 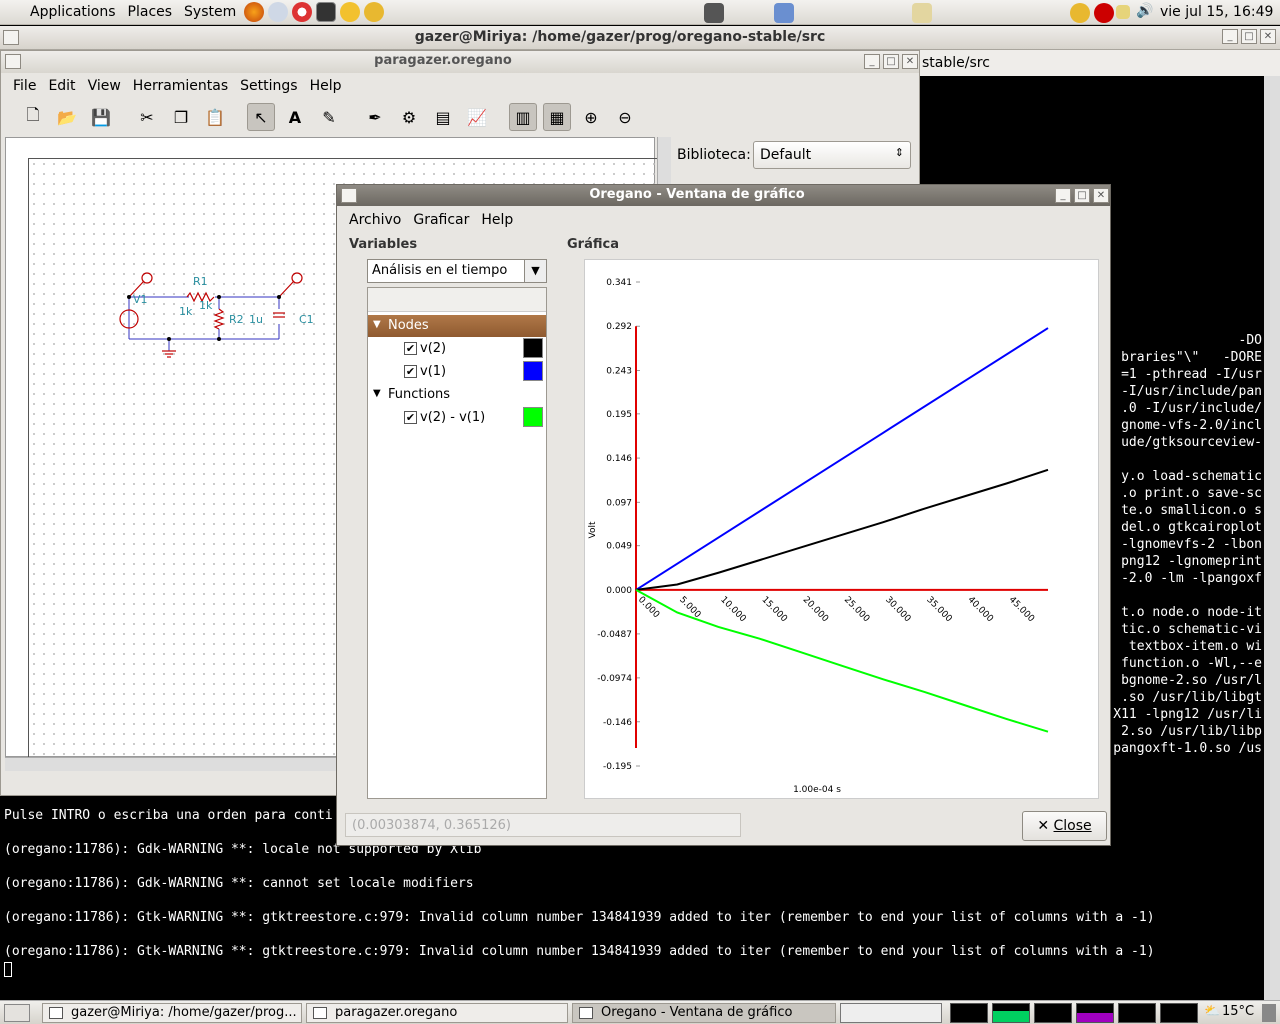 I want to click on debian-icon, so click(x=1104, y=13).